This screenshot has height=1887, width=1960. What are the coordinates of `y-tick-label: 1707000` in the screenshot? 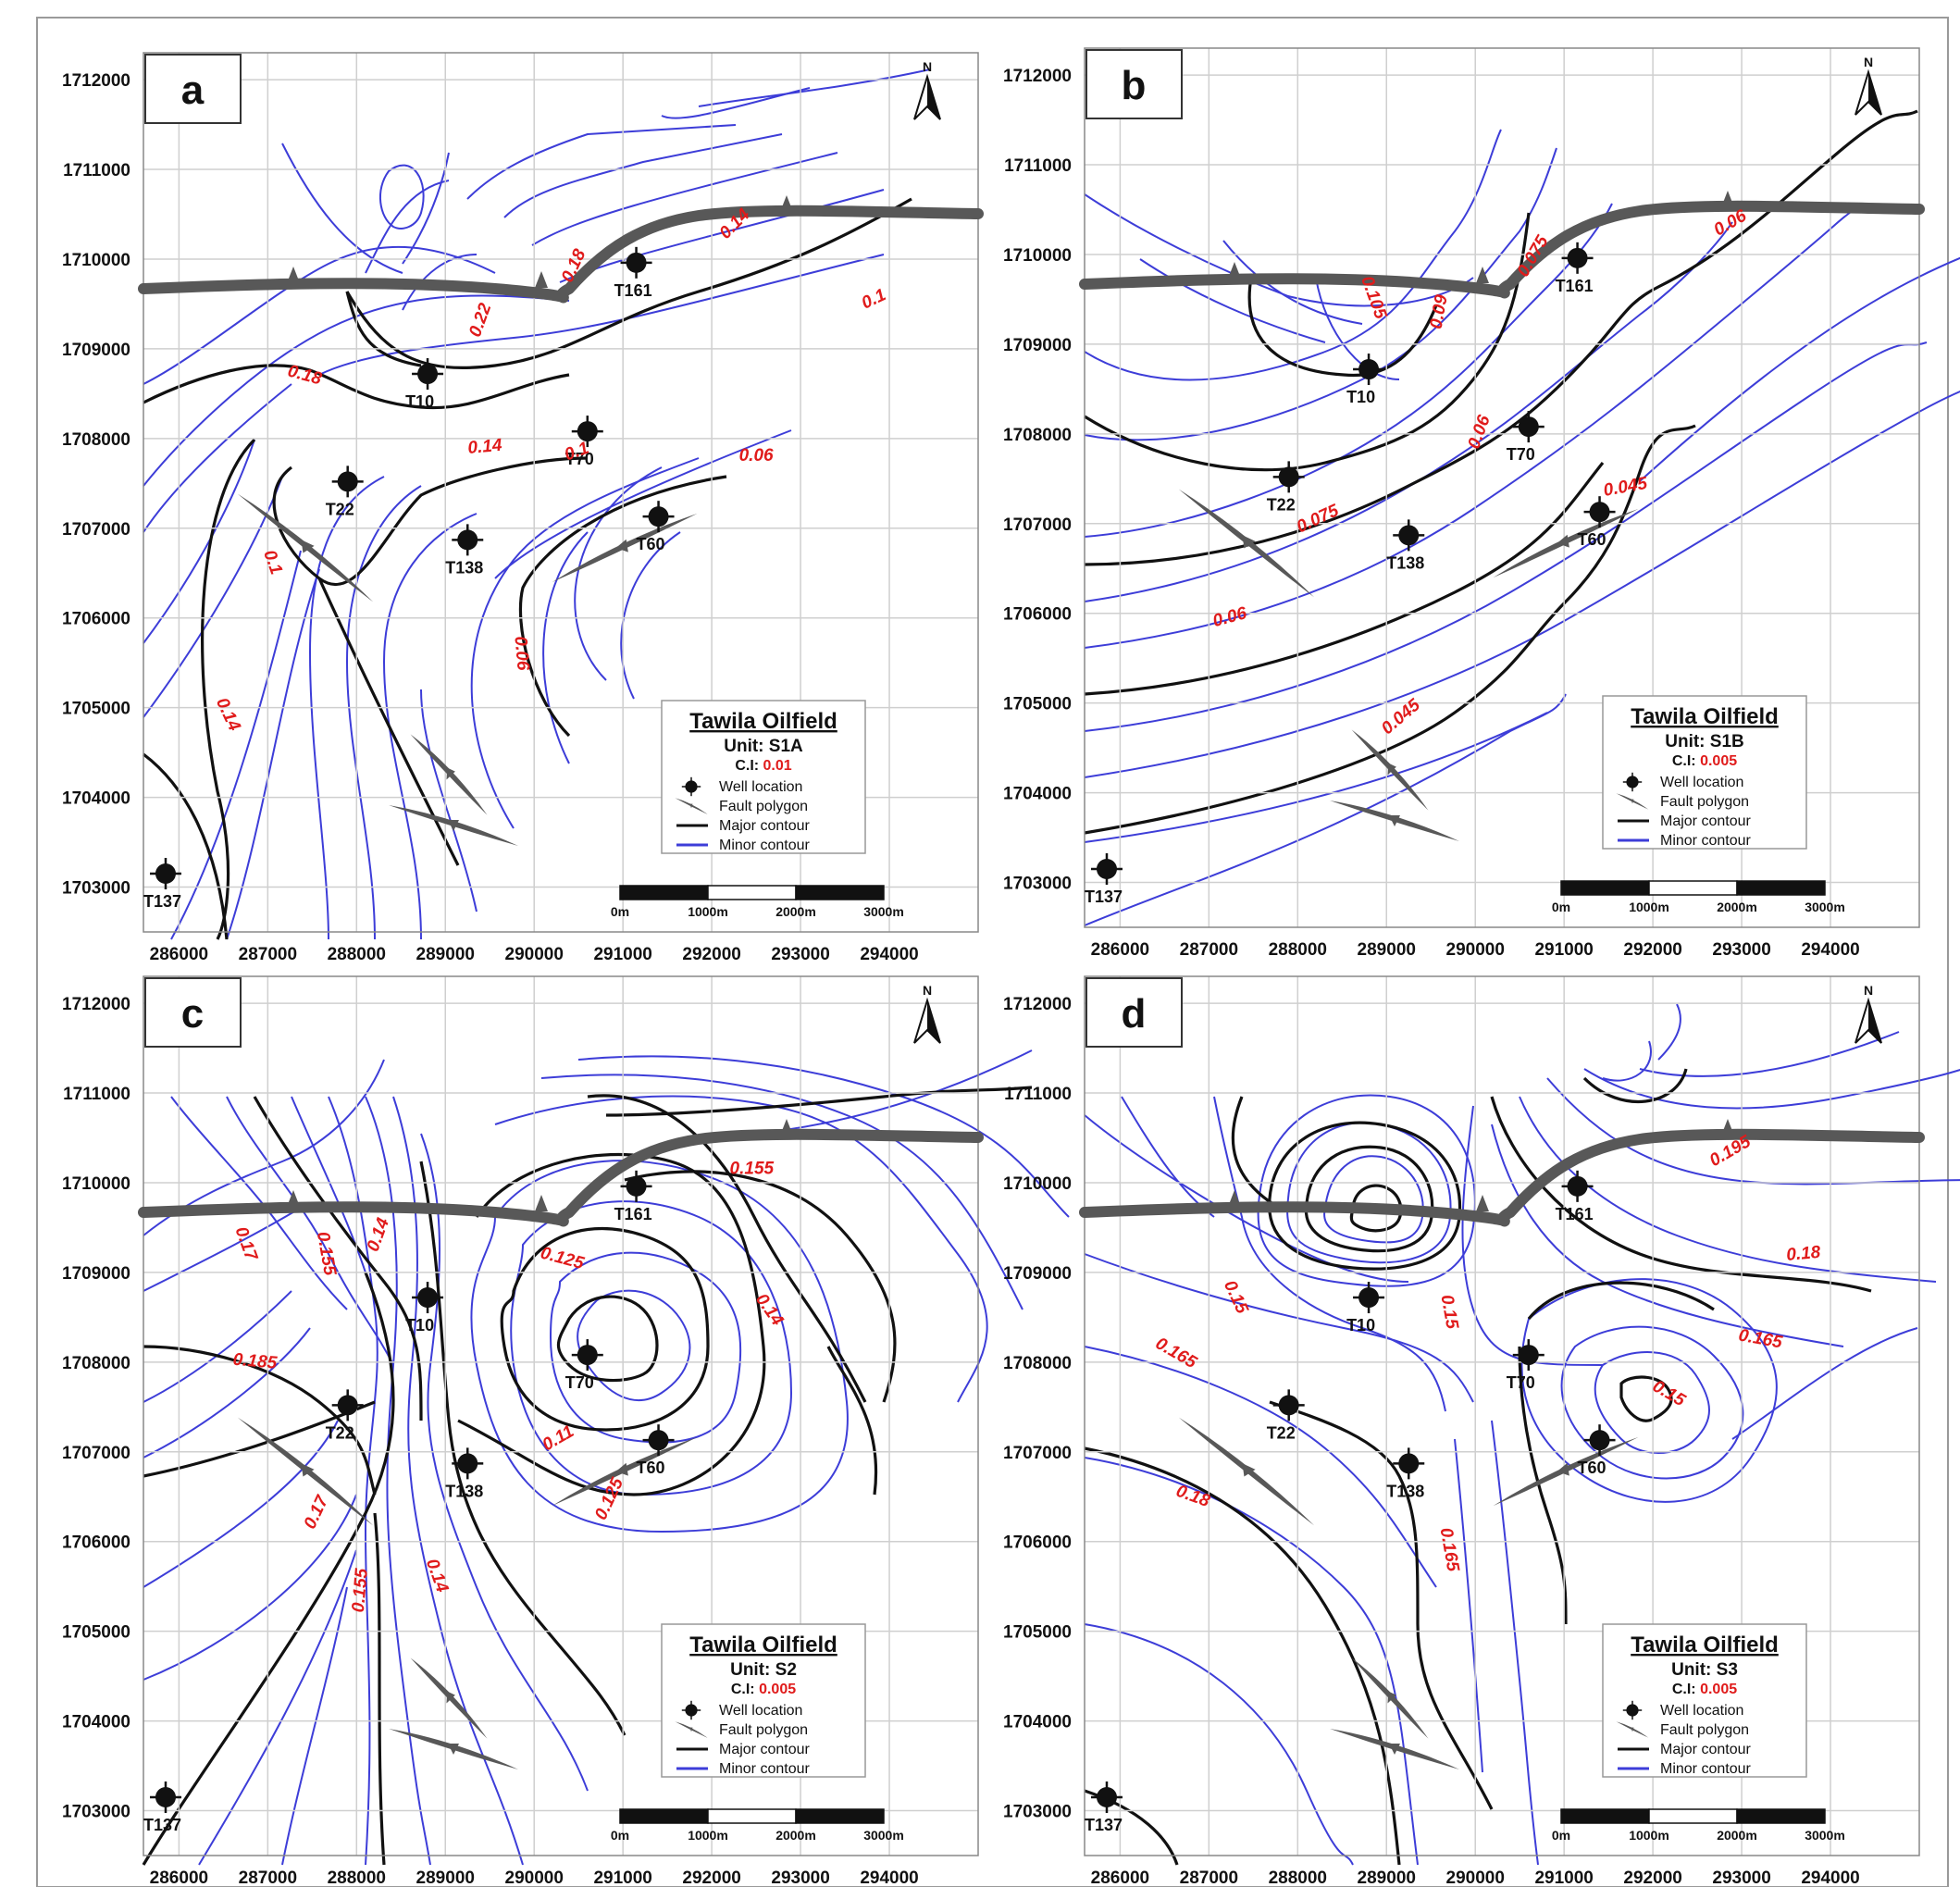 It's located at (1037, 525).